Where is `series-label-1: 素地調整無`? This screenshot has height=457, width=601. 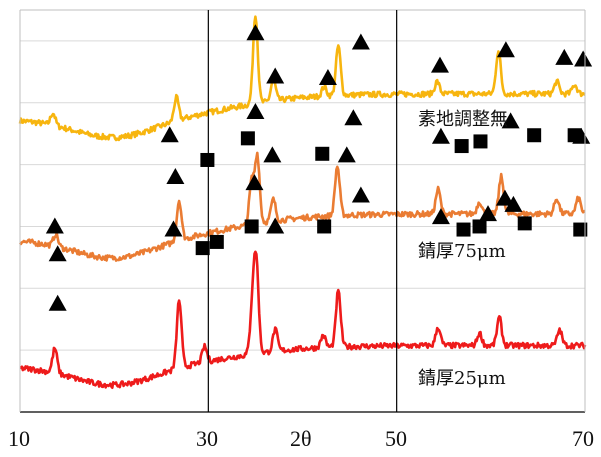
series-label-1: 素地調整無 is located at coordinates (463, 119).